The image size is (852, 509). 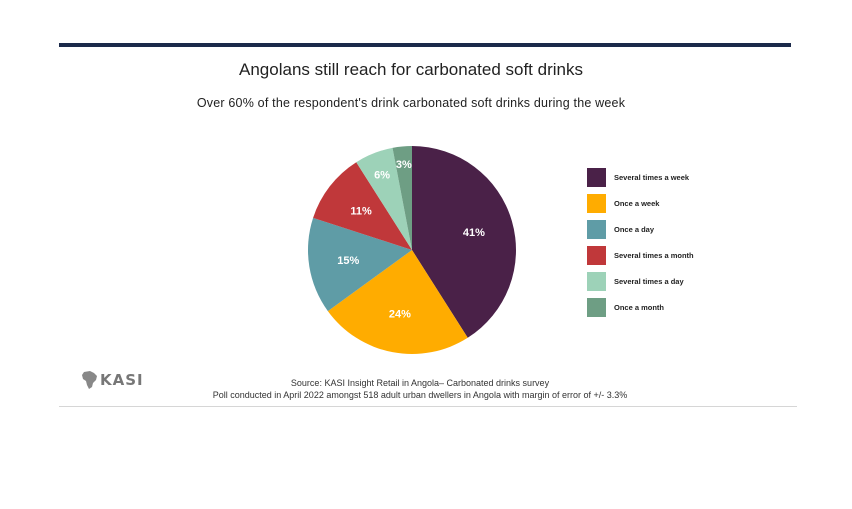 What do you see at coordinates (122, 380) in the screenshot?
I see `logo-text: KASI` at bounding box center [122, 380].